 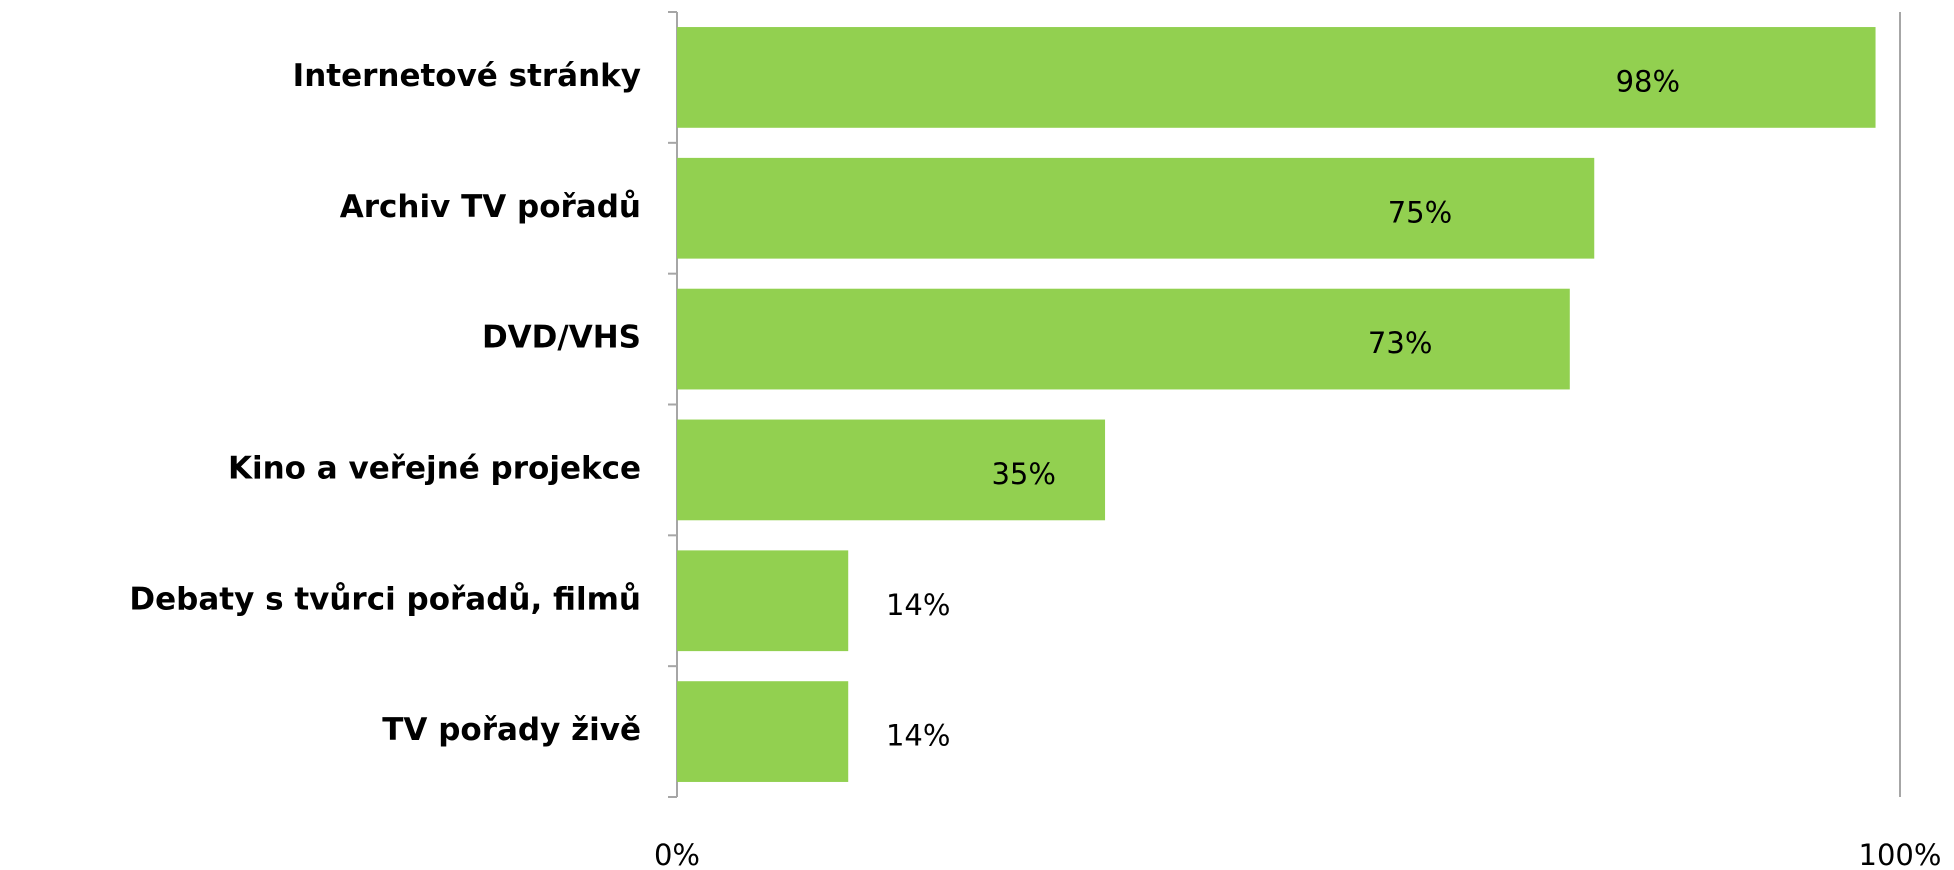 I want to click on value-label: 75%, so click(x=1420, y=212).